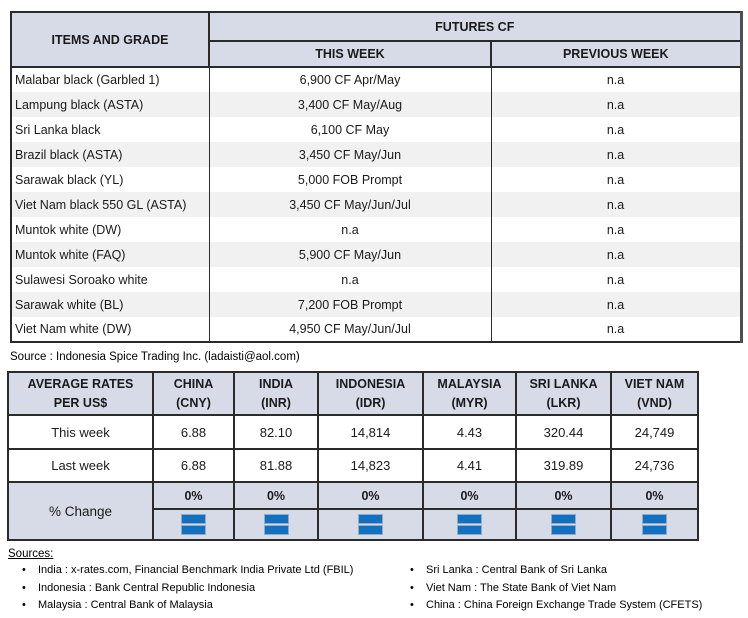 The height and width of the screenshot is (618, 748). I want to click on futures-cf-header: FUTURES CF, so click(475, 26).